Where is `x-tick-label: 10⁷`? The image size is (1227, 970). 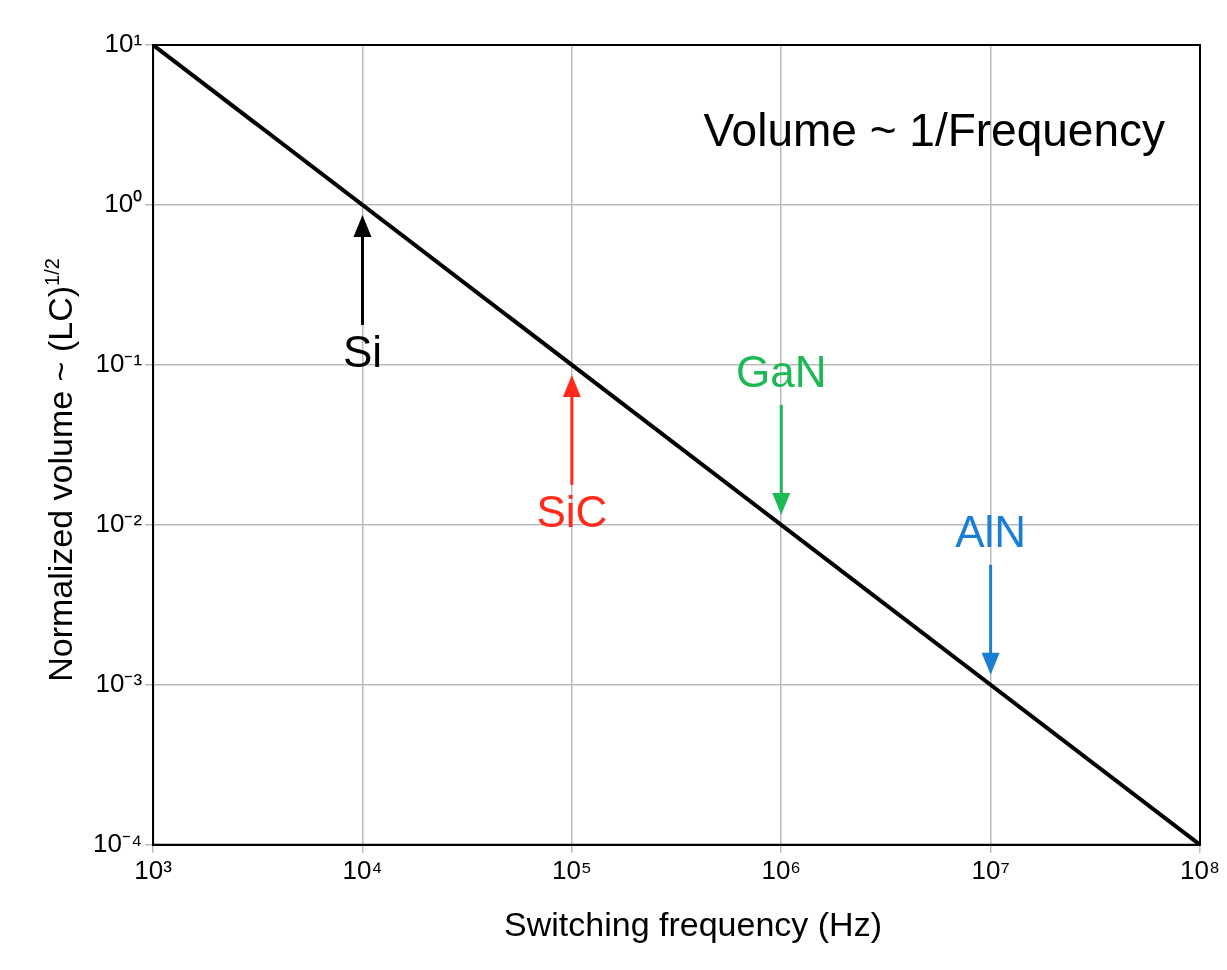 x-tick-label: 10⁷ is located at coordinates (990, 869).